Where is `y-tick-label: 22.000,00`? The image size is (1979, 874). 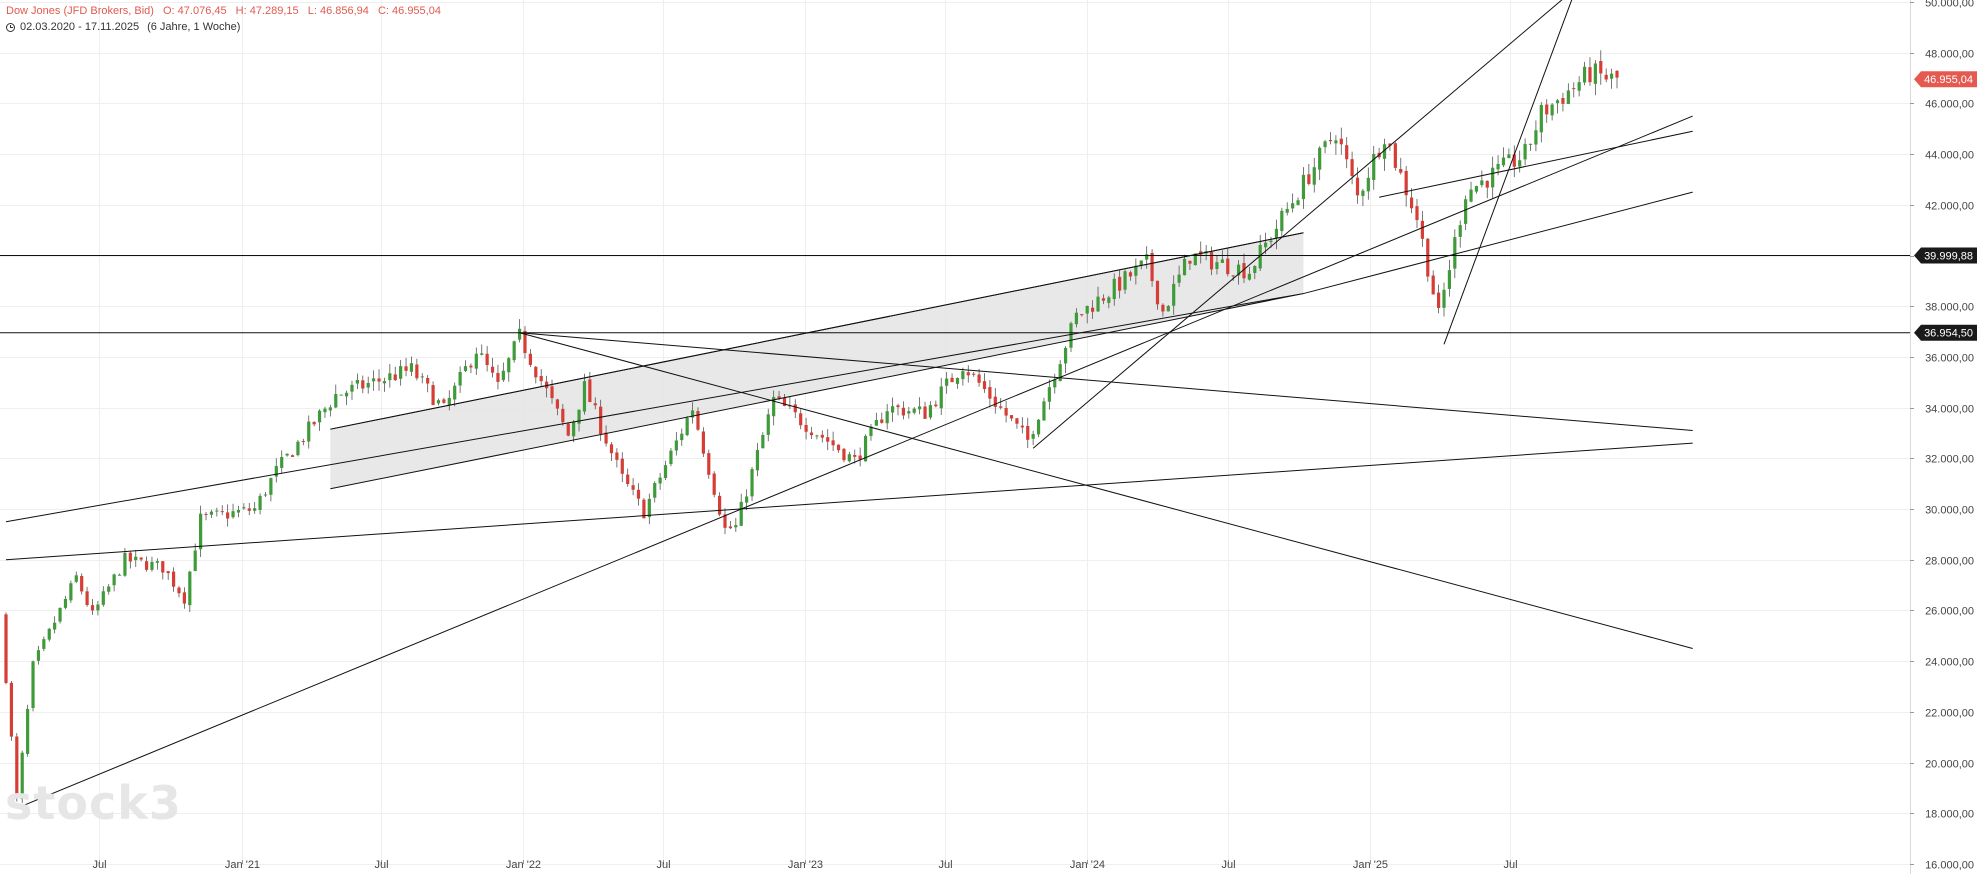
y-tick-label: 22.000,00 is located at coordinates (1949, 714).